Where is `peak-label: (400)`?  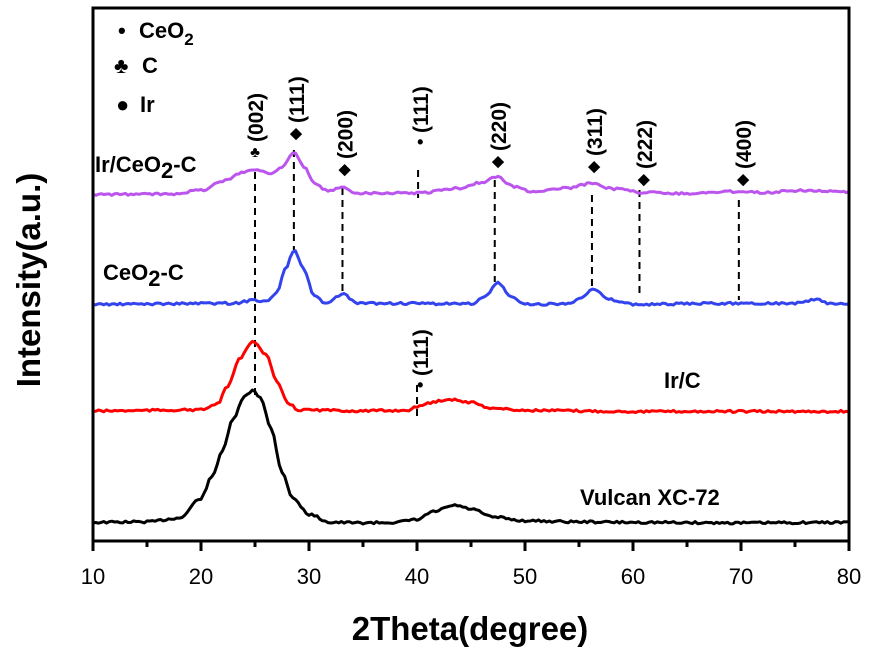
peak-label: (400) is located at coordinates (744, 144).